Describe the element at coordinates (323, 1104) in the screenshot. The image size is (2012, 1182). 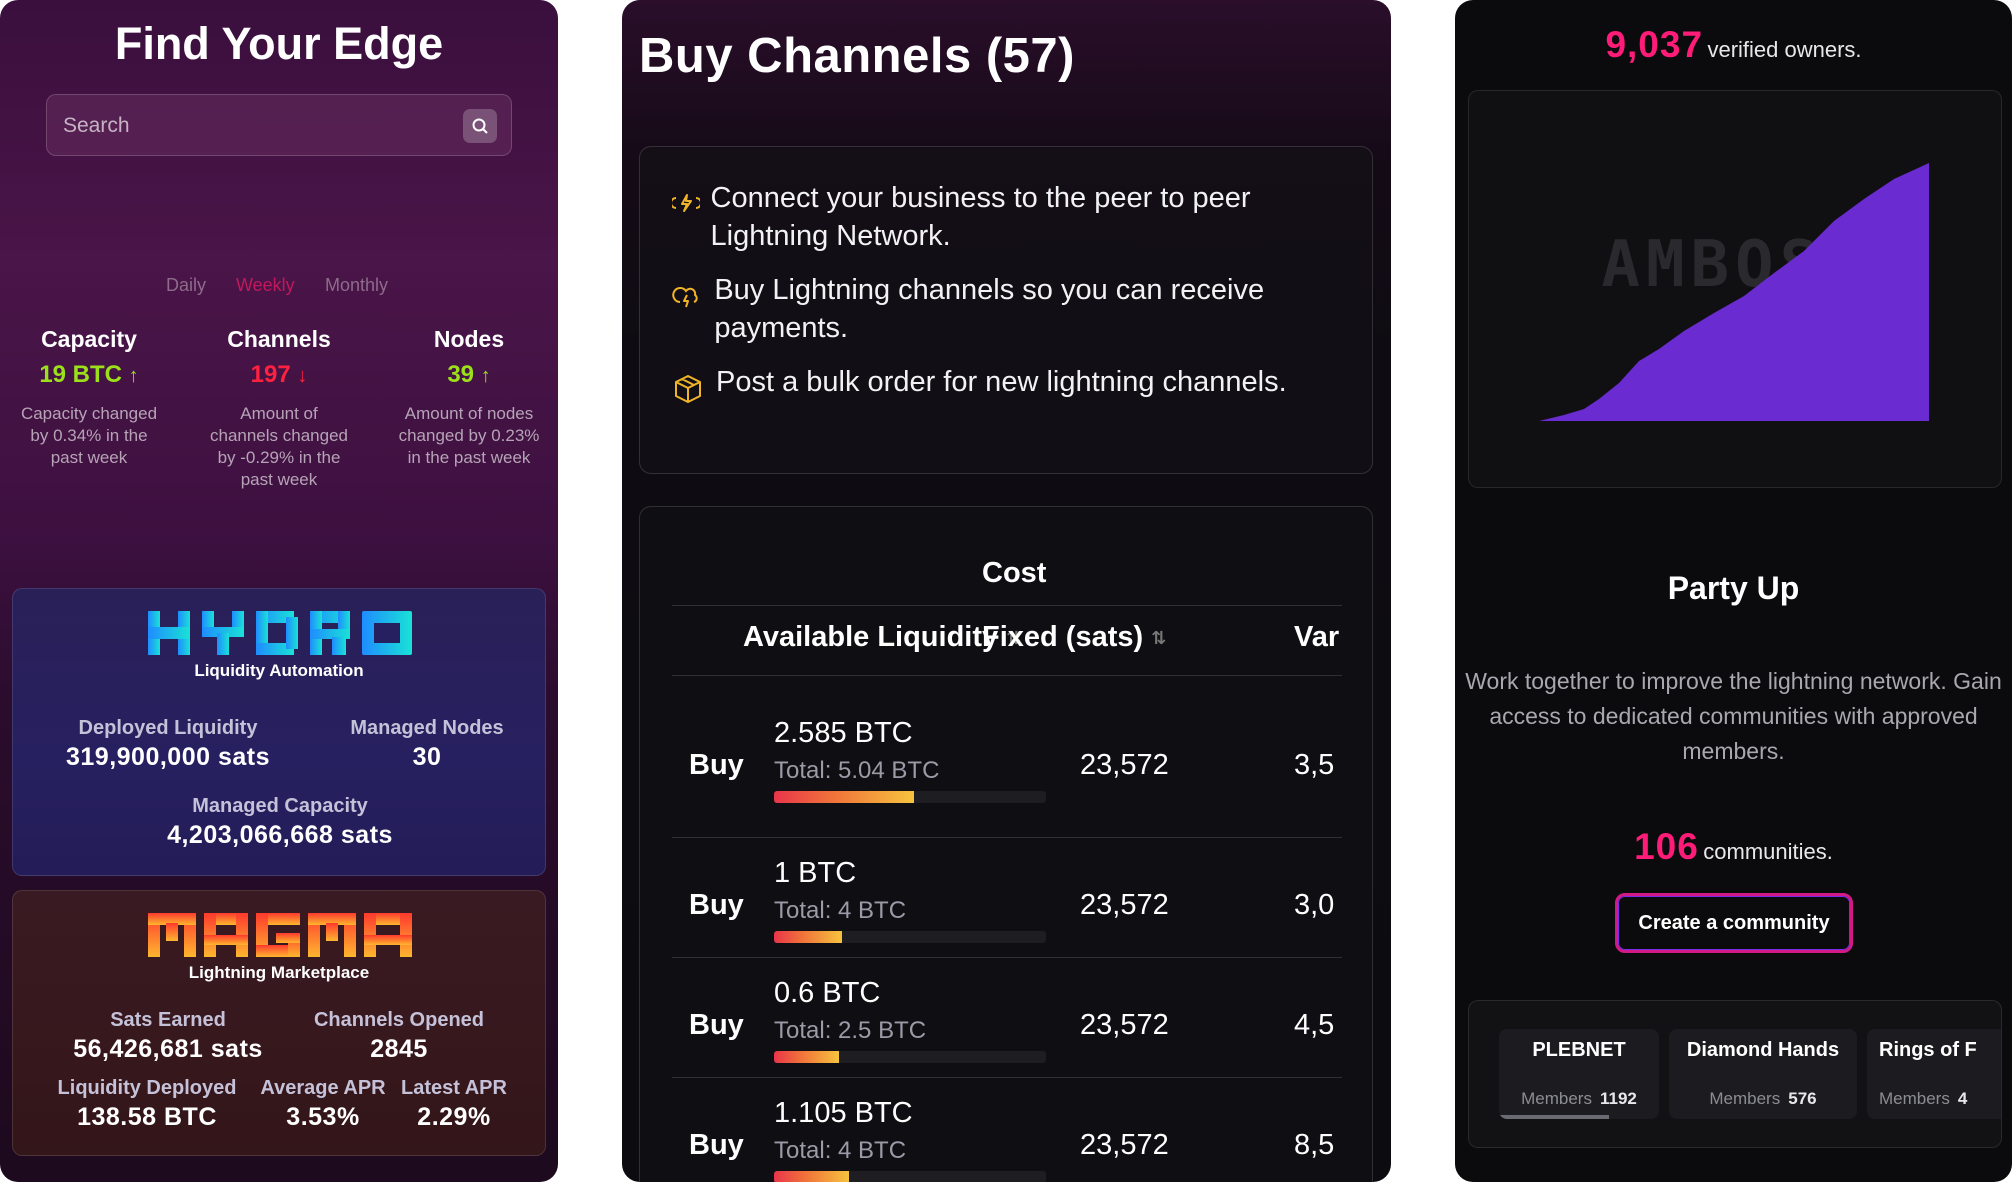
I see `average-apr: Average APR 3.53%` at that location.